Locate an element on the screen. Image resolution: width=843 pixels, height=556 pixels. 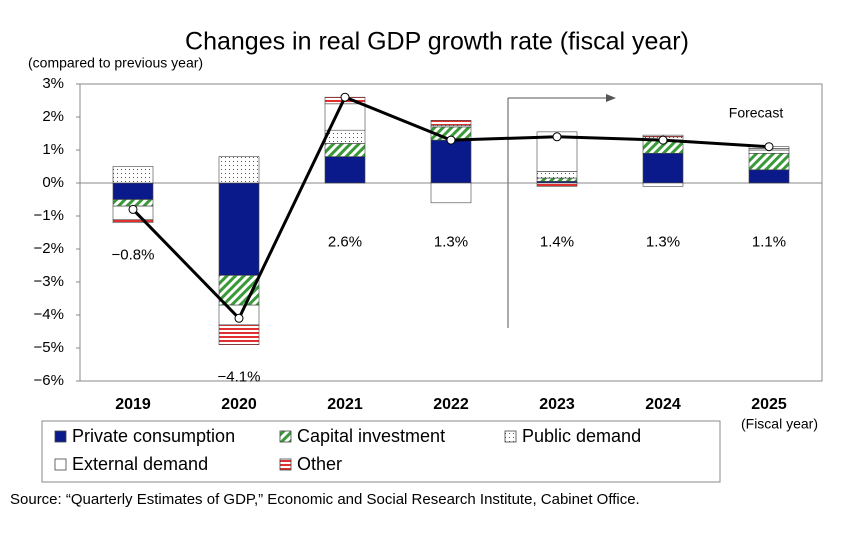
x-tick-label: 2021 is located at coordinates (345, 404).